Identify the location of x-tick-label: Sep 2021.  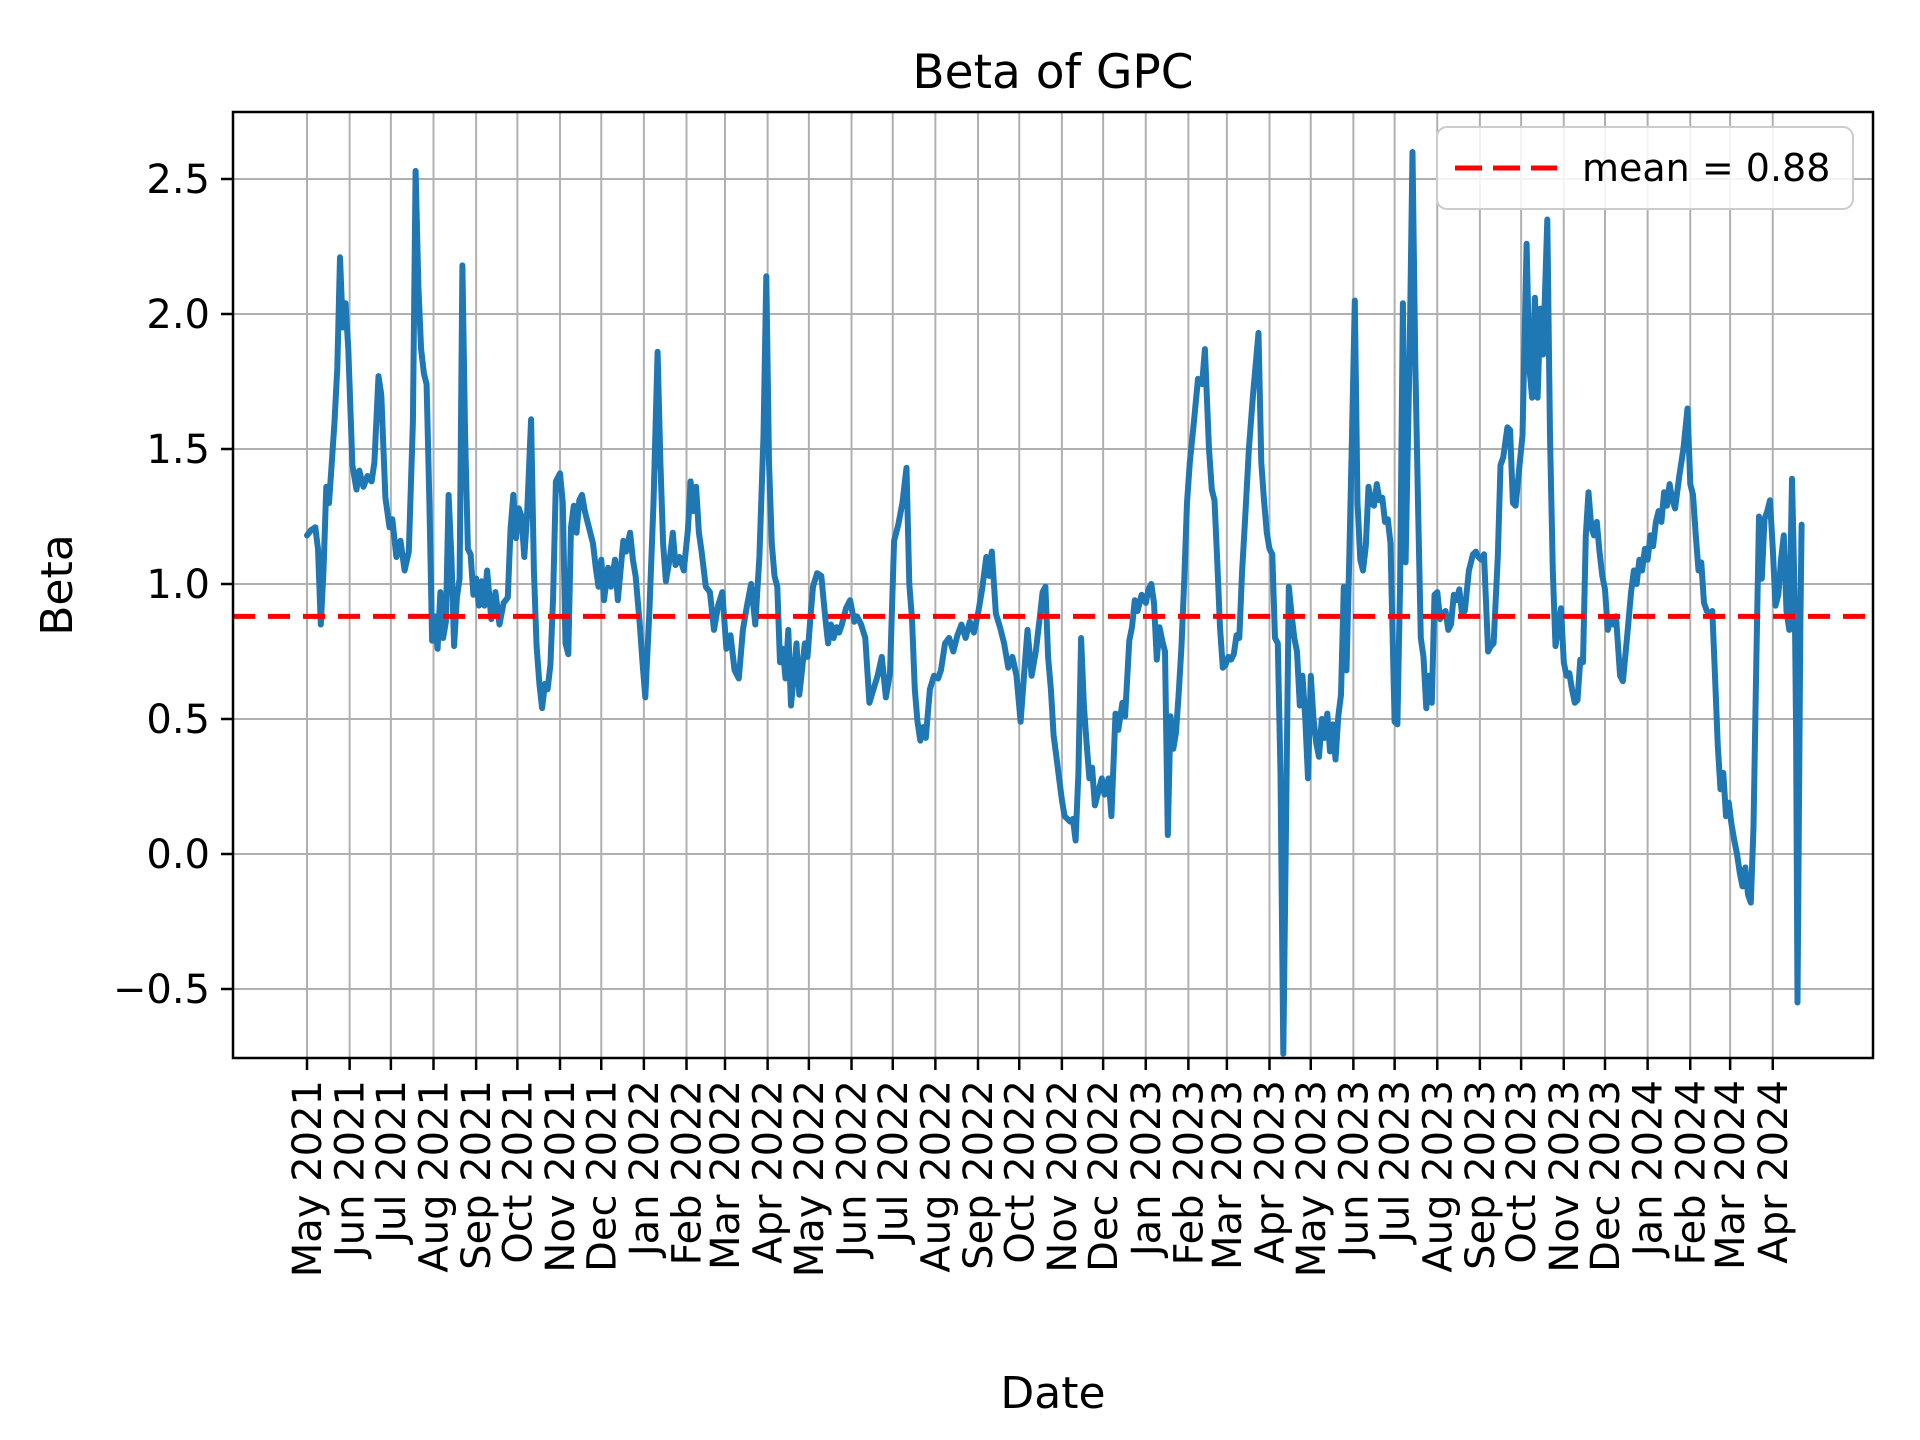
(477, 1175).